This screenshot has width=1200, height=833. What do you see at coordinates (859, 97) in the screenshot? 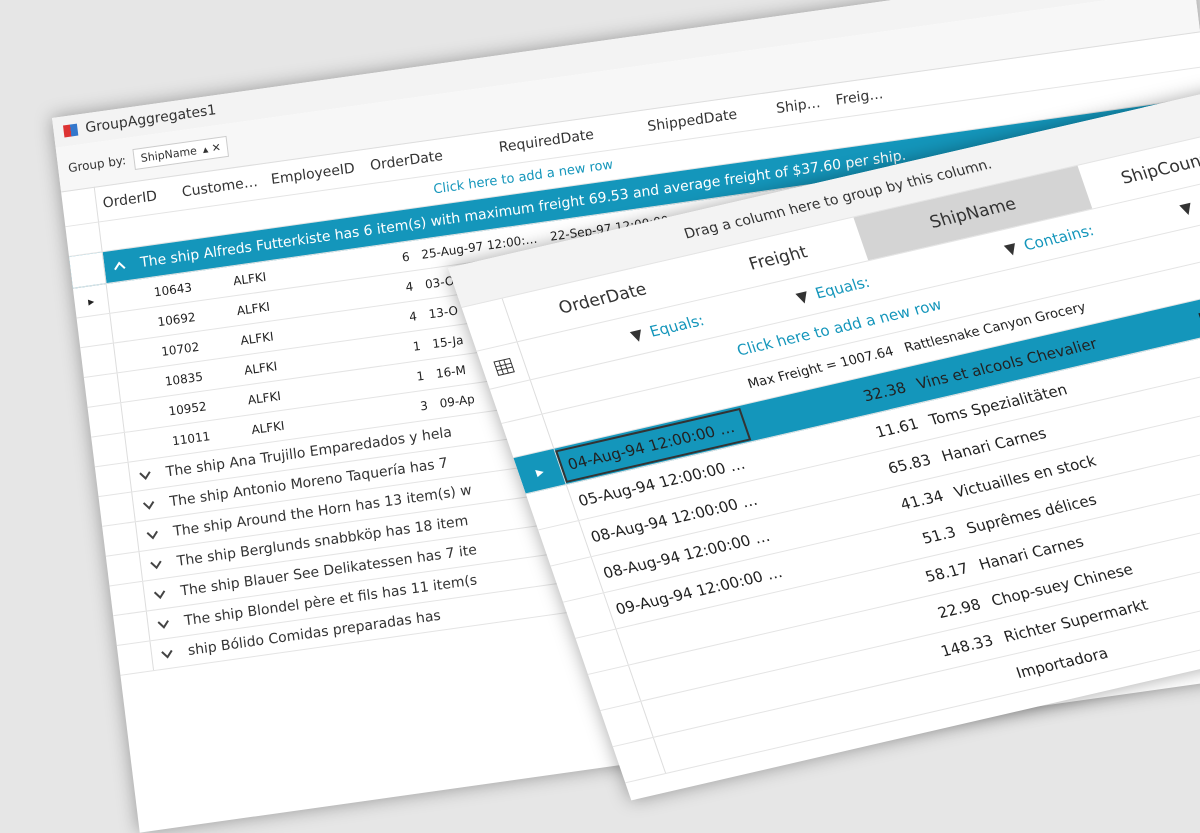
I see `column-header: Freight` at bounding box center [859, 97].